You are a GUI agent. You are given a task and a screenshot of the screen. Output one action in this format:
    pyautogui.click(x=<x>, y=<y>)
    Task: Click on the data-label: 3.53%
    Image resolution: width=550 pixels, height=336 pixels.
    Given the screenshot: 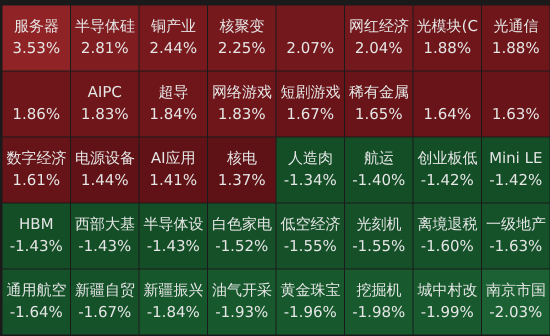 What is the action you would take?
    pyautogui.click(x=36, y=47)
    